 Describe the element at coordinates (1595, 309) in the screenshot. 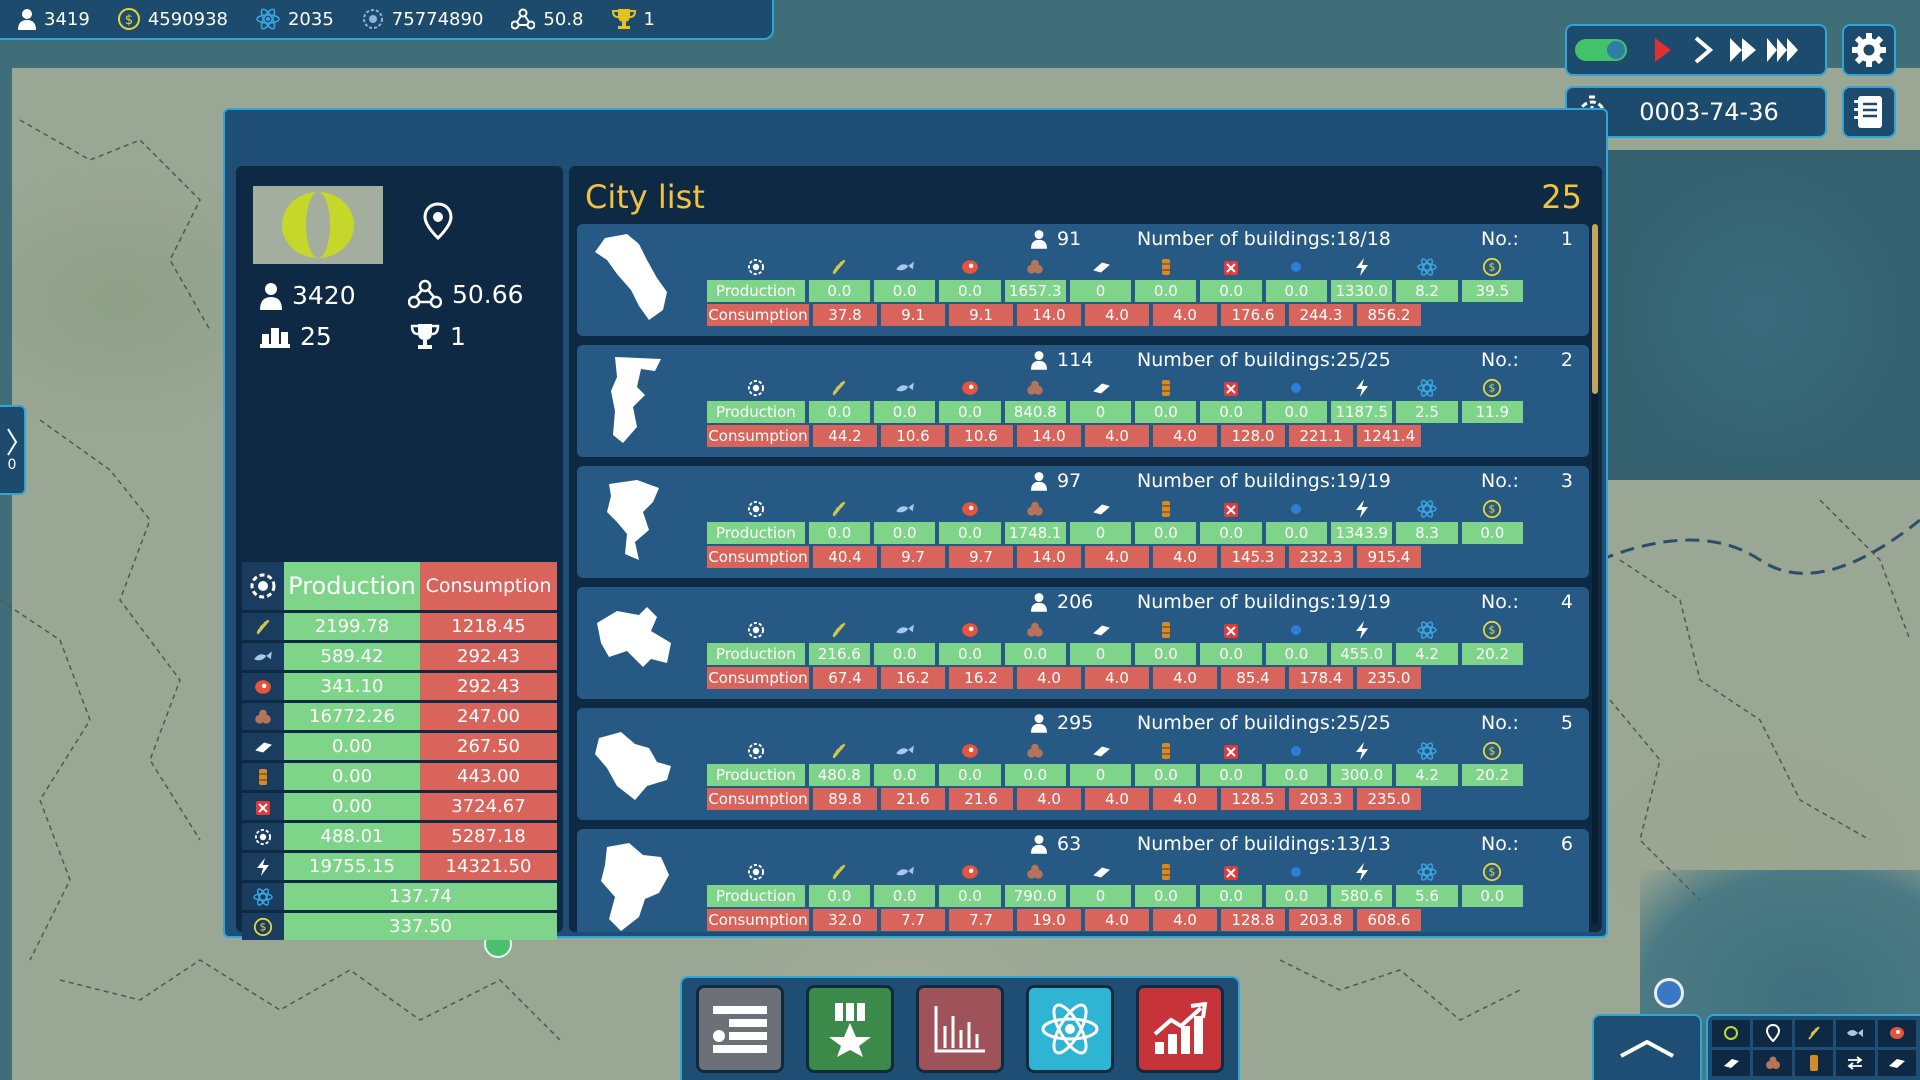

I see `scrollbar-thumb` at that location.